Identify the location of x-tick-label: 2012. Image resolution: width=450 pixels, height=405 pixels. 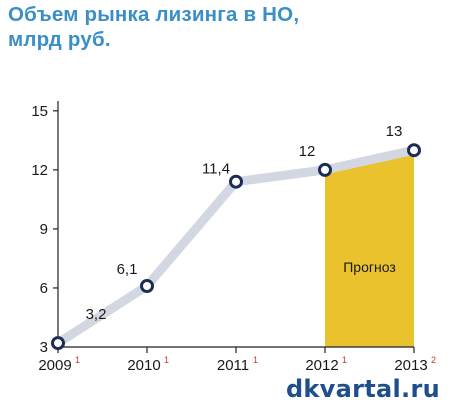
(321, 365).